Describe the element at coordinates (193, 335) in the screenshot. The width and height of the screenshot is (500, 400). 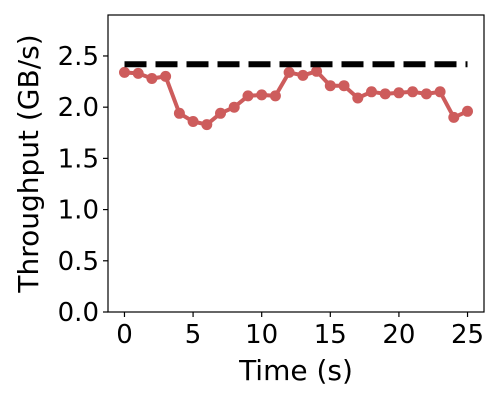
I see `x-tick-label: 5` at that location.